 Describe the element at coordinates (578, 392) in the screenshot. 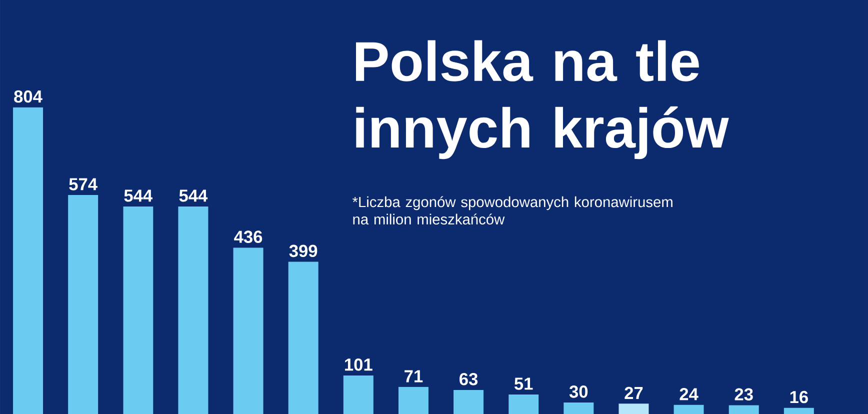

I see `data-label: 30` at that location.